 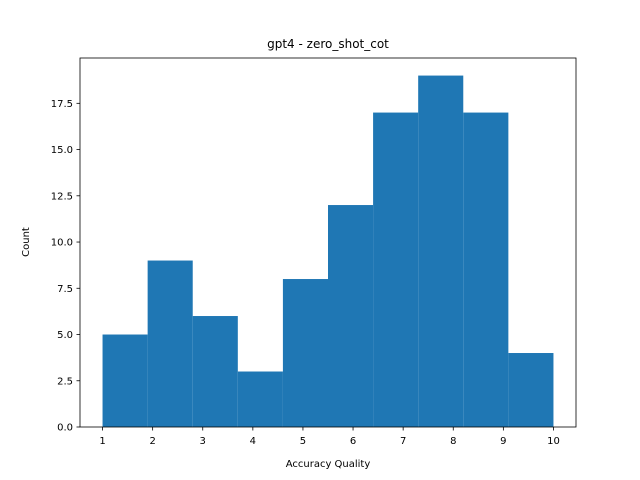 What do you see at coordinates (65, 289) in the screenshot?
I see `y-tick-label: 7.5` at bounding box center [65, 289].